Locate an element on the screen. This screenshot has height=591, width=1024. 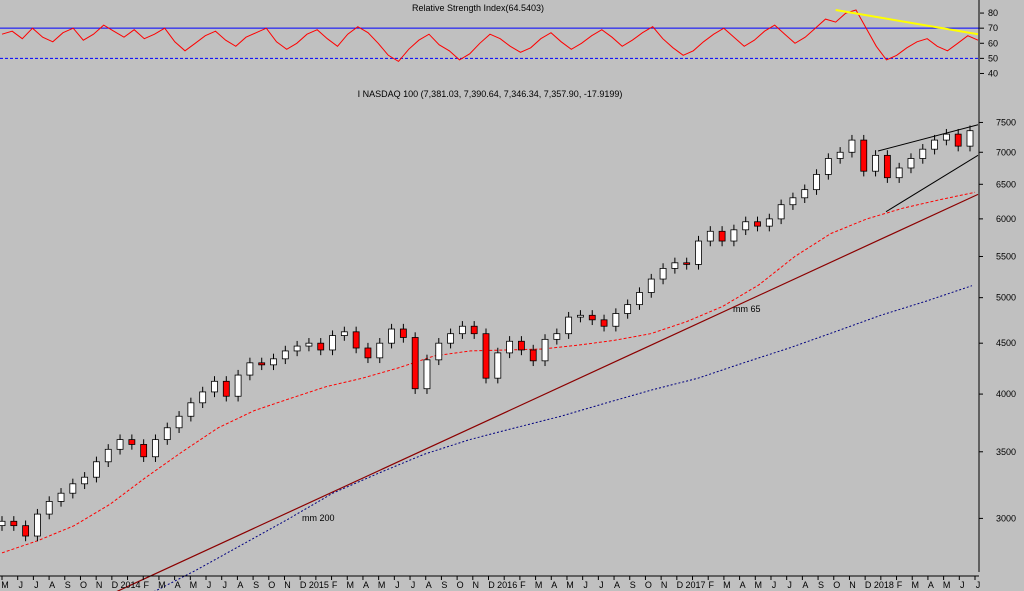
price-tick-label: 4500 is located at coordinates (1006, 343).